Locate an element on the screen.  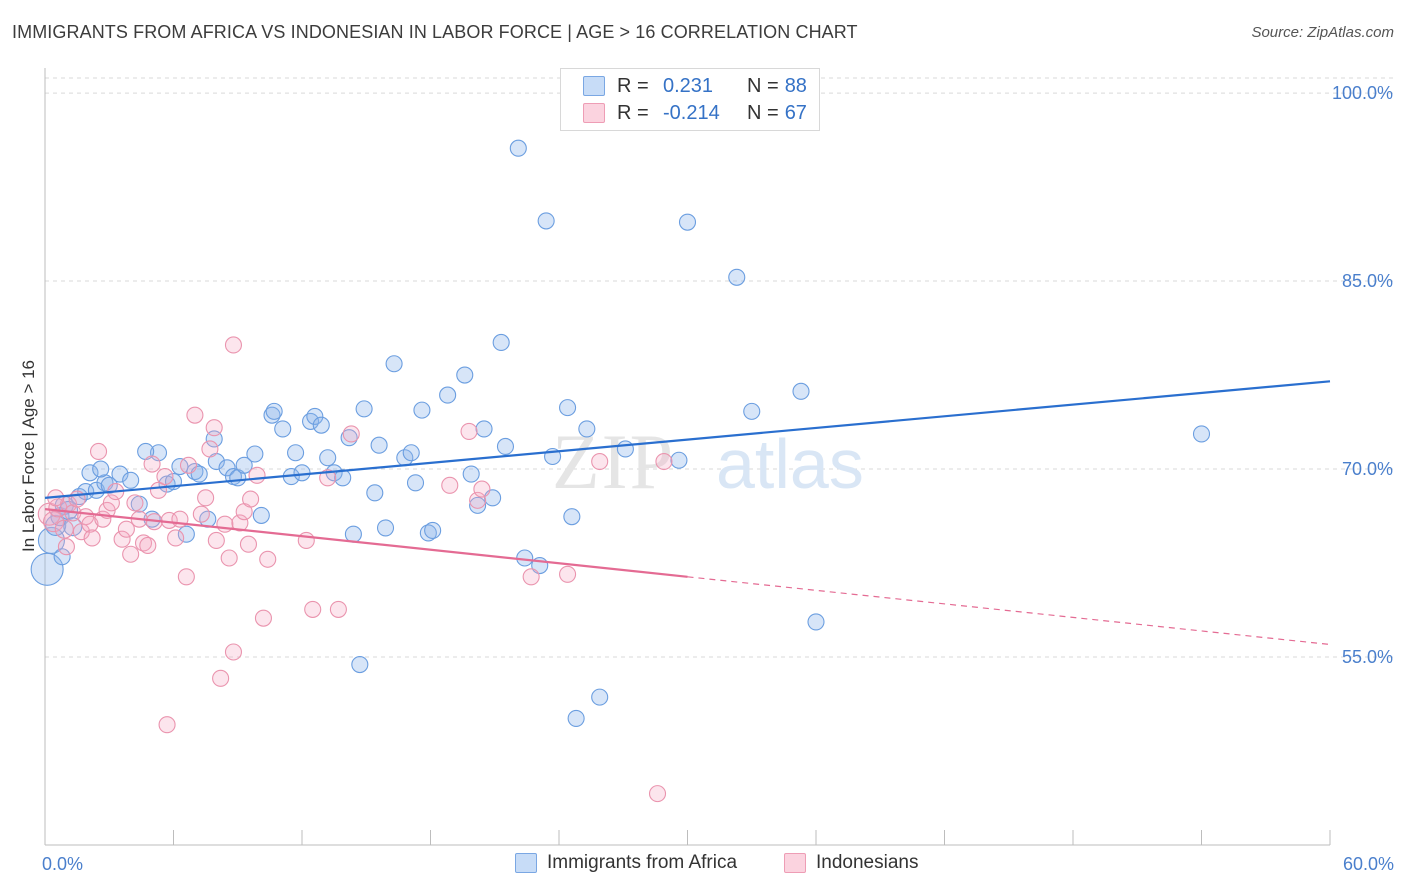
y-tick-label: 85.0% is located at coordinates (1367, 281).